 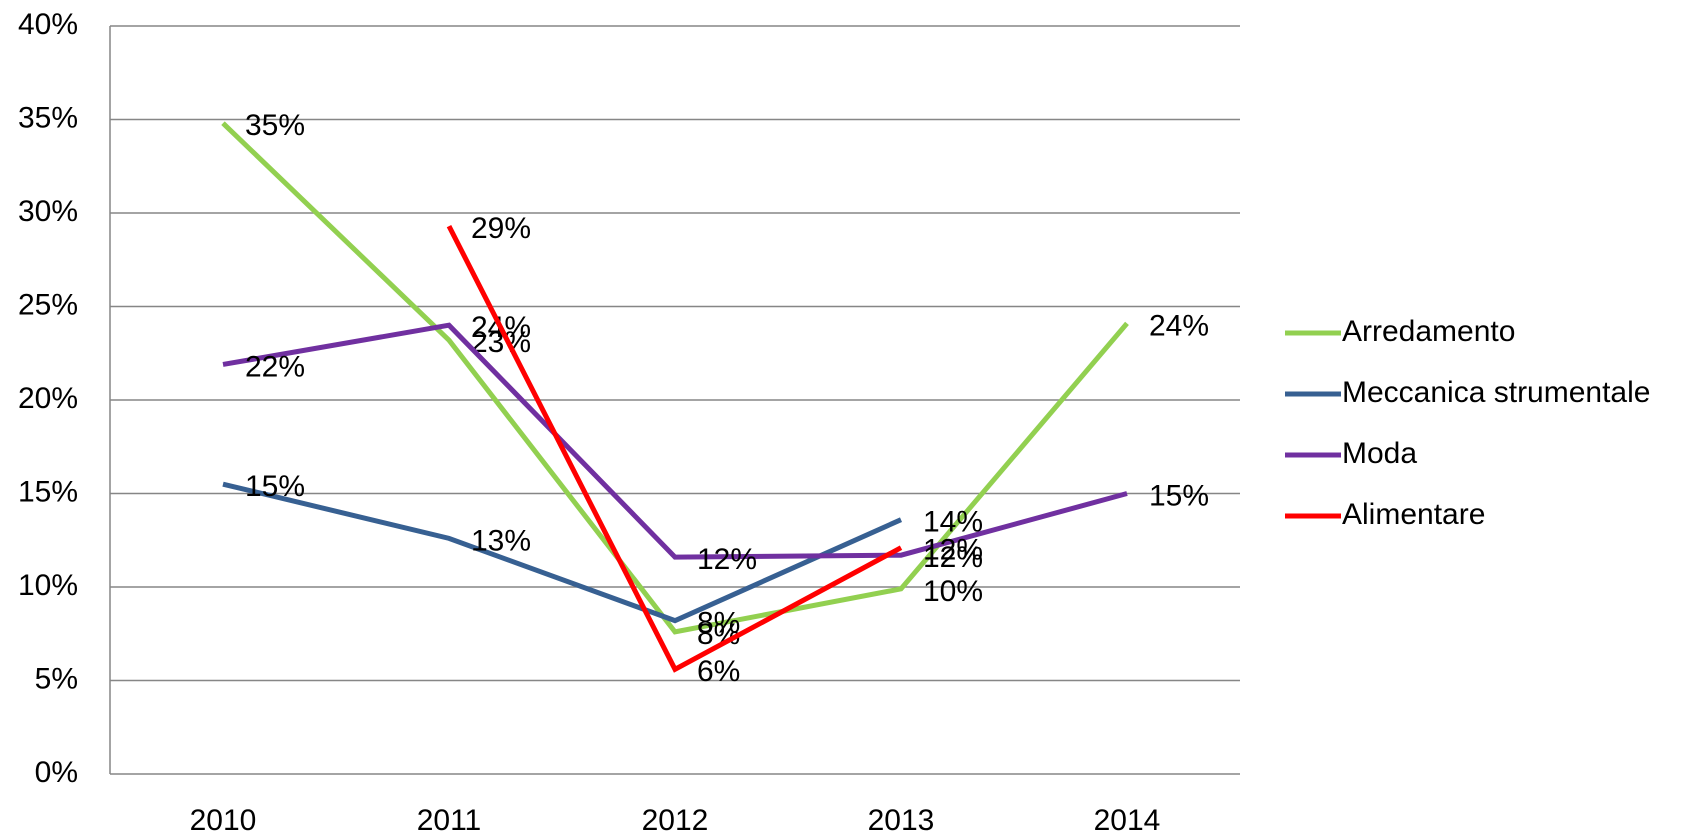 I want to click on data-label: 22%, so click(x=275, y=366).